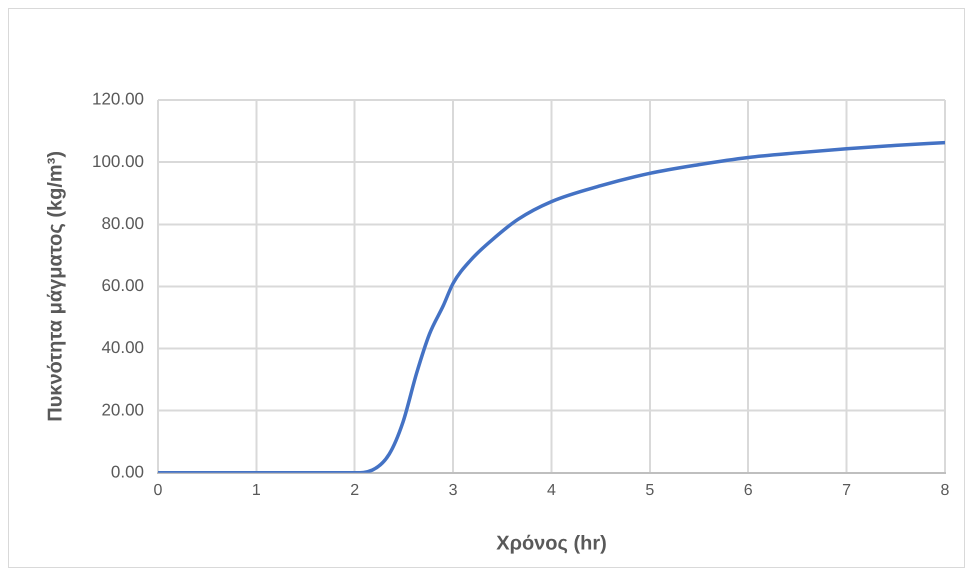 The image size is (971, 574). I want to click on y-tick-label: 100.00, so click(118, 161).